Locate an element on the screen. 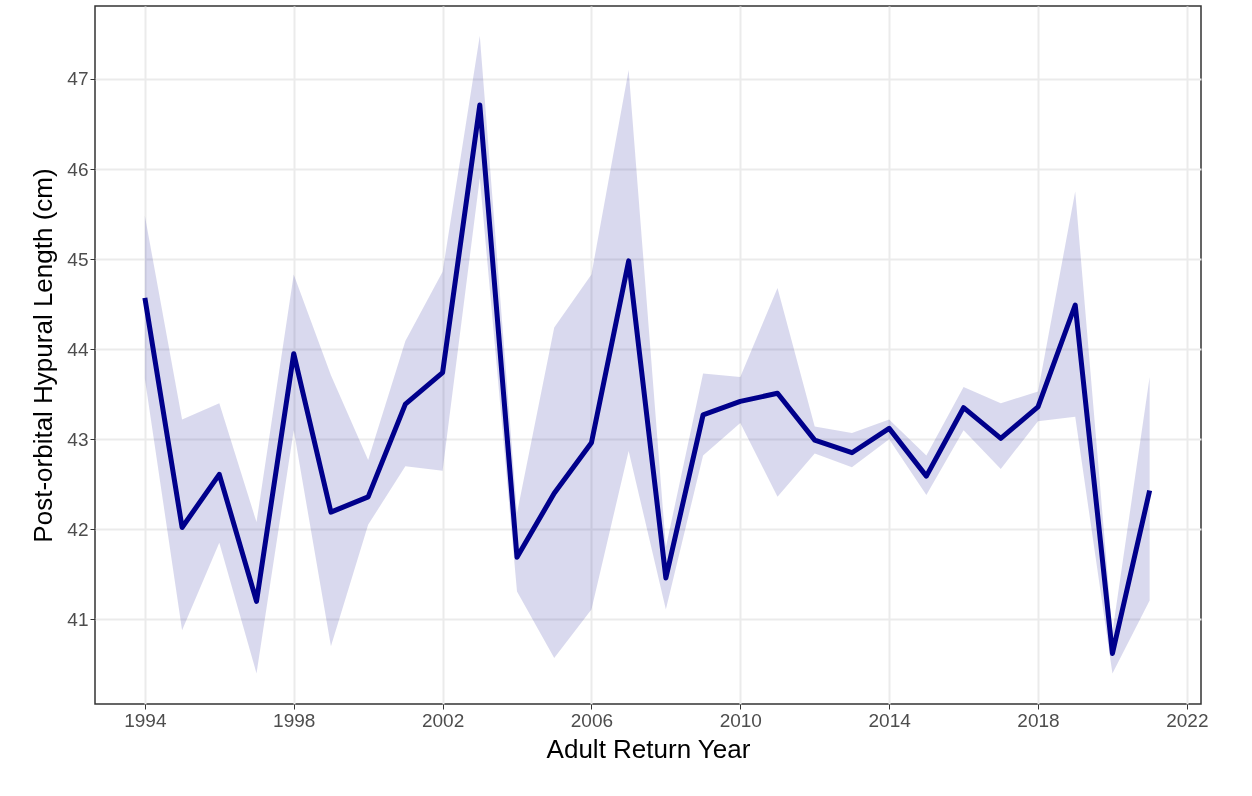  x-tick-label: 2014 is located at coordinates (890, 720).